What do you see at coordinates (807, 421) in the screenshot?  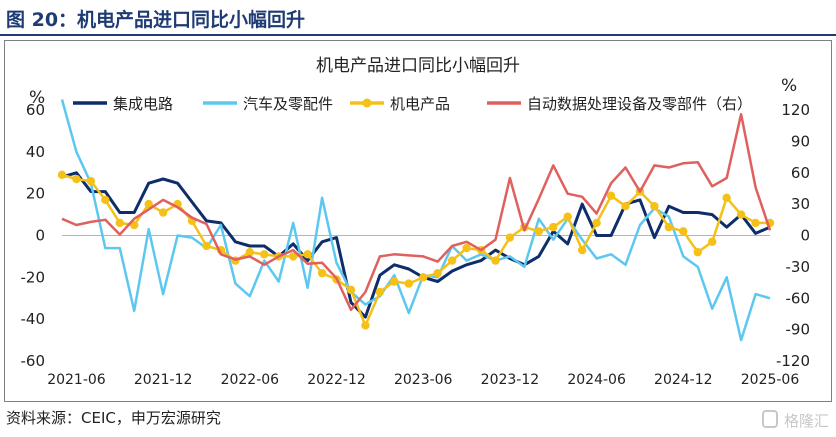 I see `watermark-text: 格隆汇` at bounding box center [807, 421].